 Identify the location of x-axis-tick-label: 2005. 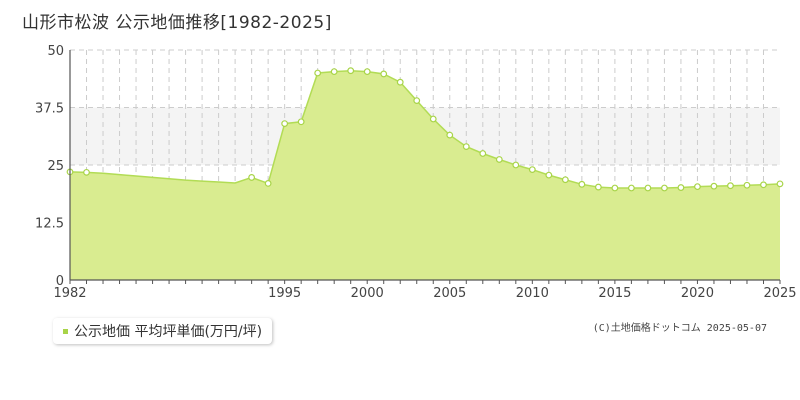
(449, 293).